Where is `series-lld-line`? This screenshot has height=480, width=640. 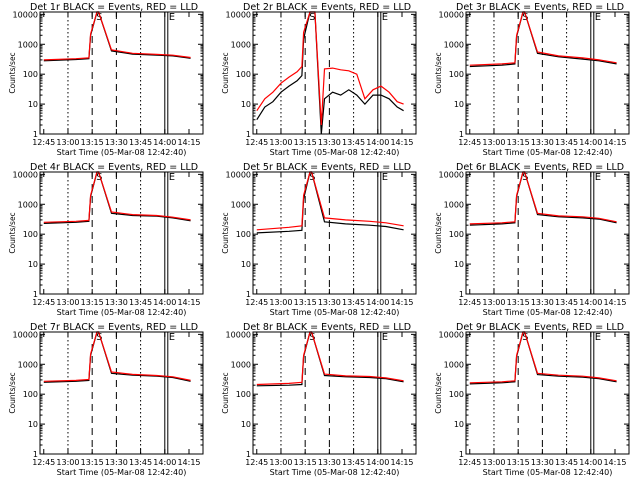
series-lld-line is located at coordinates (330, 68).